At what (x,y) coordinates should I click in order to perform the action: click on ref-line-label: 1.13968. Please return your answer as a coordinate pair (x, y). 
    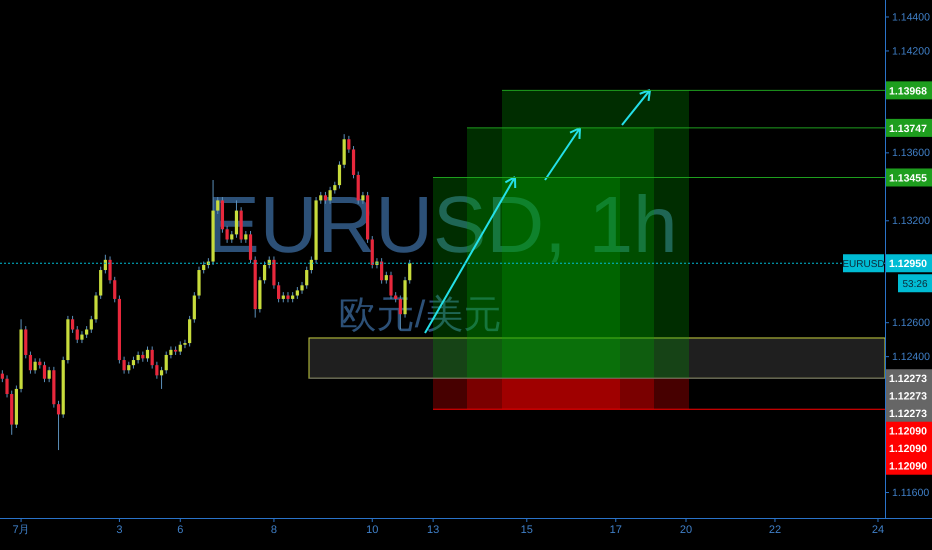
    Looking at the image, I should click on (908, 91).